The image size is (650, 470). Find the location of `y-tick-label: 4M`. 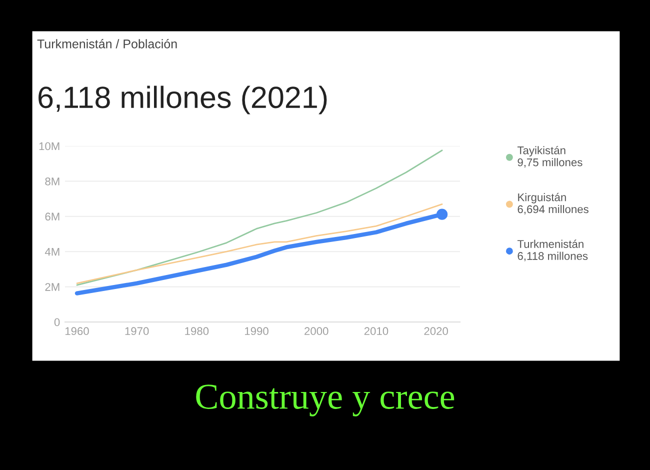

y-tick-label: 4M is located at coordinates (52, 252).